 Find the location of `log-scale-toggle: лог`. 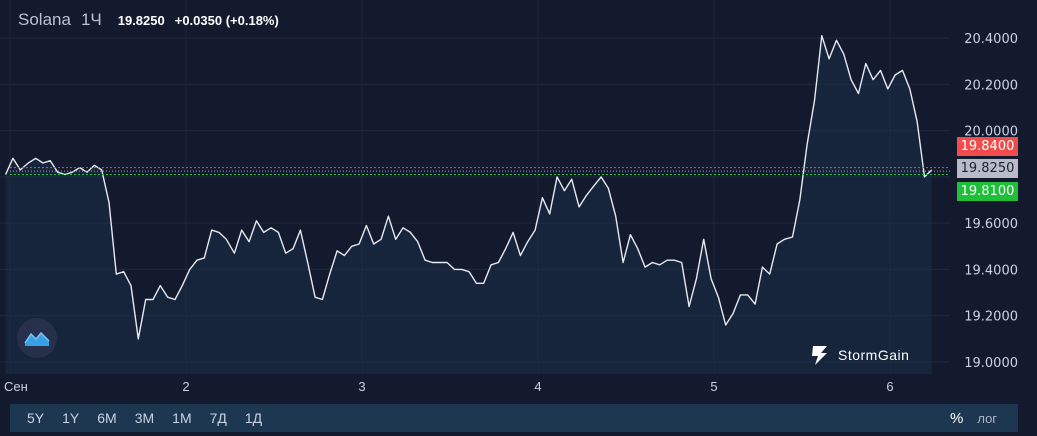

log-scale-toggle: лог is located at coordinates (987, 418).